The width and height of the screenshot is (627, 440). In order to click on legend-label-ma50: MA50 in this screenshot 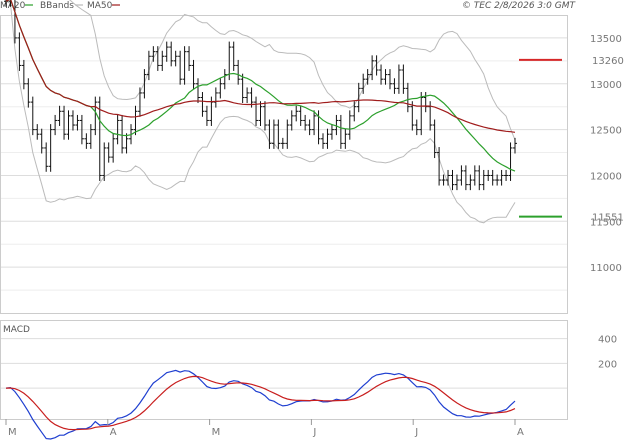, I will do `click(100, 6)`.